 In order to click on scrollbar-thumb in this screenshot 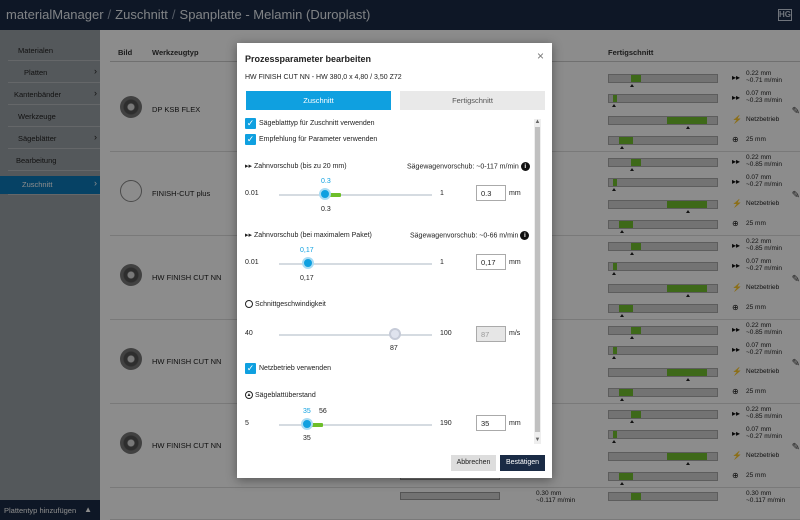, I will do `click(537, 279)`.